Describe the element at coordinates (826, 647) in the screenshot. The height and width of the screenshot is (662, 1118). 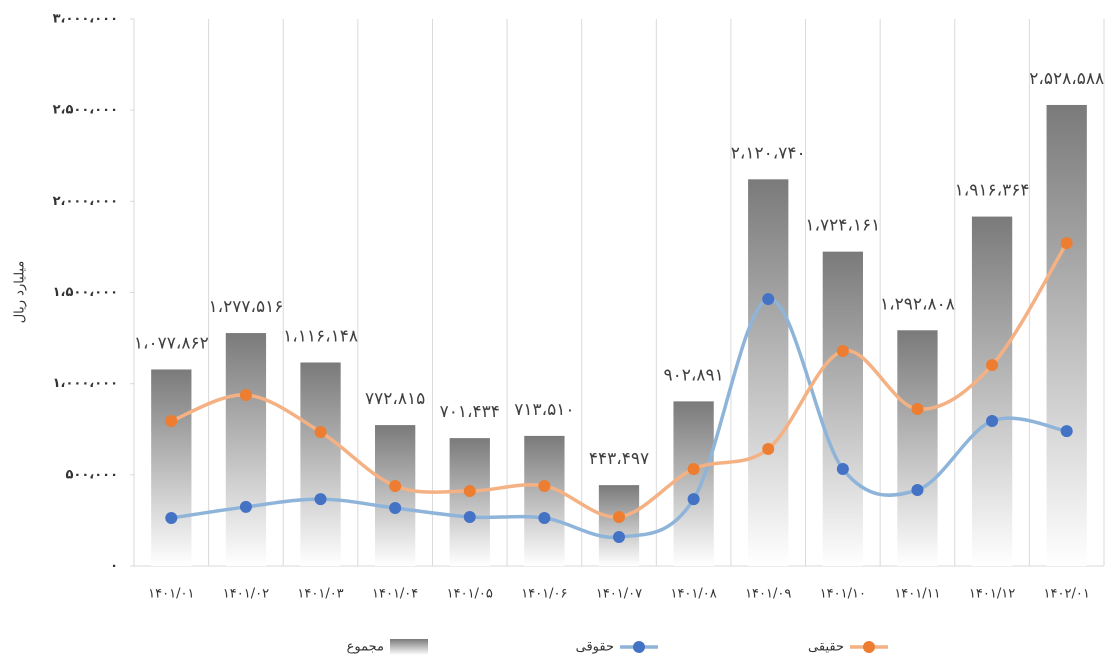
I see `legend-label: حقیقی` at that location.